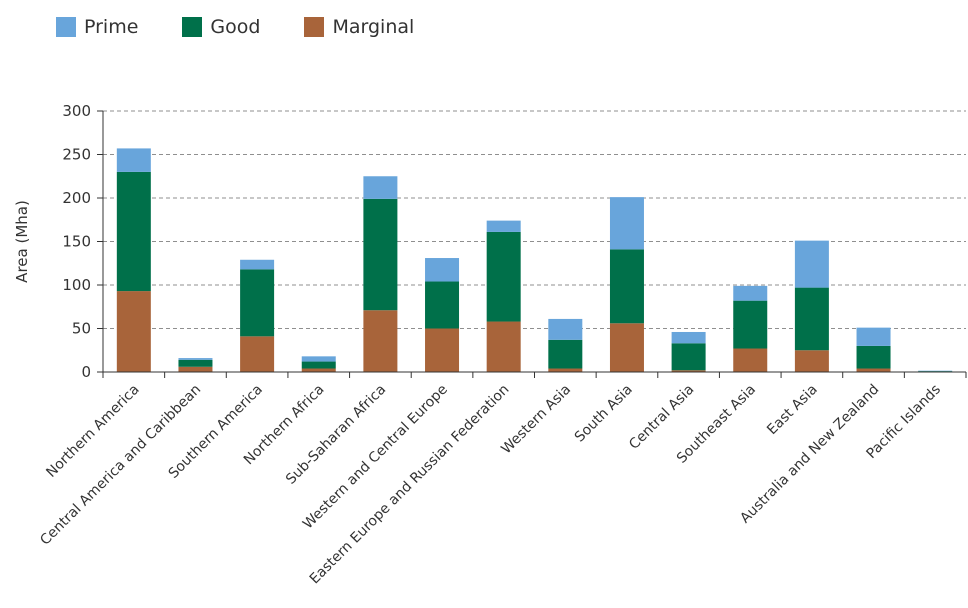  Describe the element at coordinates (604, 414) in the screenshot. I see `x-tick-label: South Asia` at that location.